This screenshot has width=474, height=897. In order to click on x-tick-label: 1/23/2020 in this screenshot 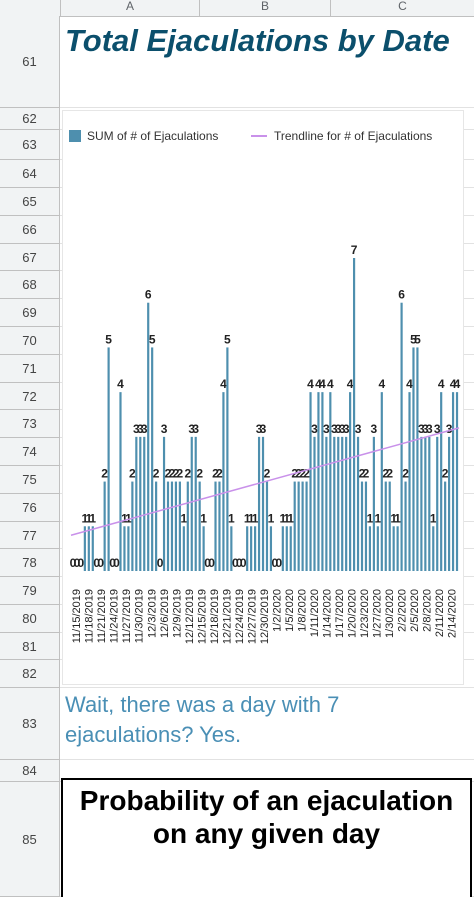, I will do `click(365, 613)`.